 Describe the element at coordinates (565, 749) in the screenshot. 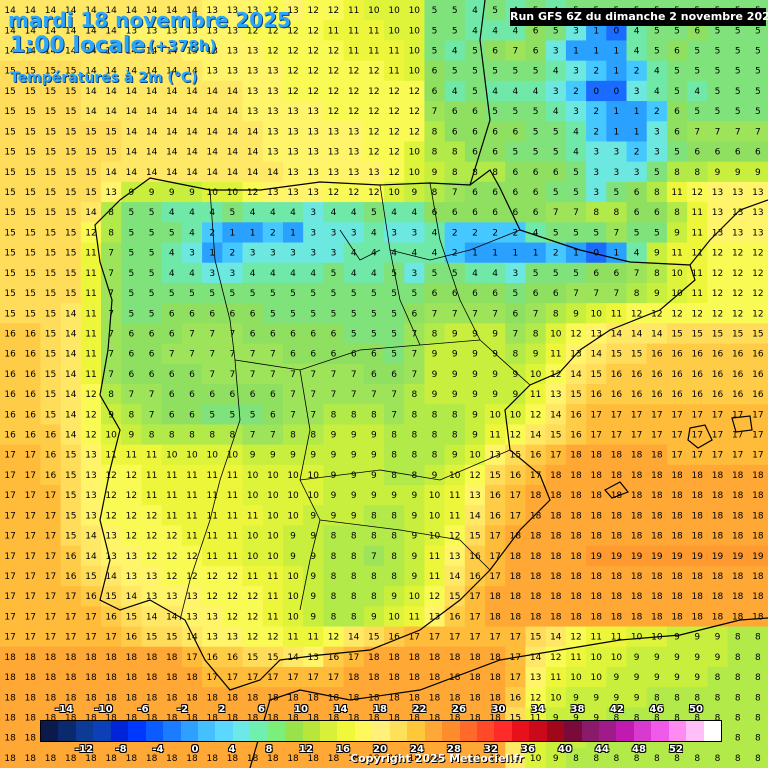

I see `legend-tick-label: 40` at that location.